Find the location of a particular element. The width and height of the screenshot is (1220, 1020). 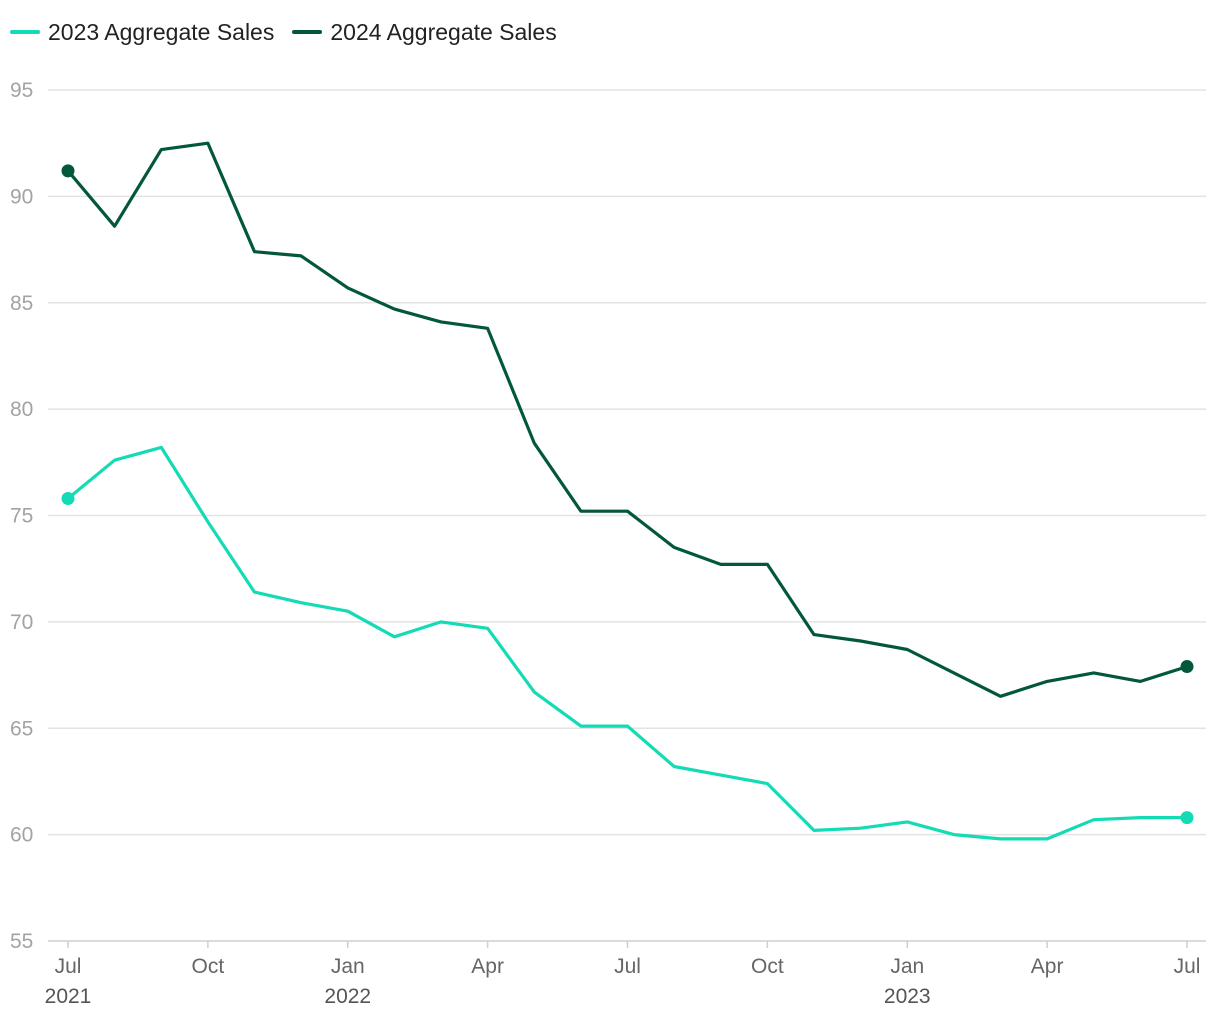

x-tick-label-9: Apr is located at coordinates (487, 966).